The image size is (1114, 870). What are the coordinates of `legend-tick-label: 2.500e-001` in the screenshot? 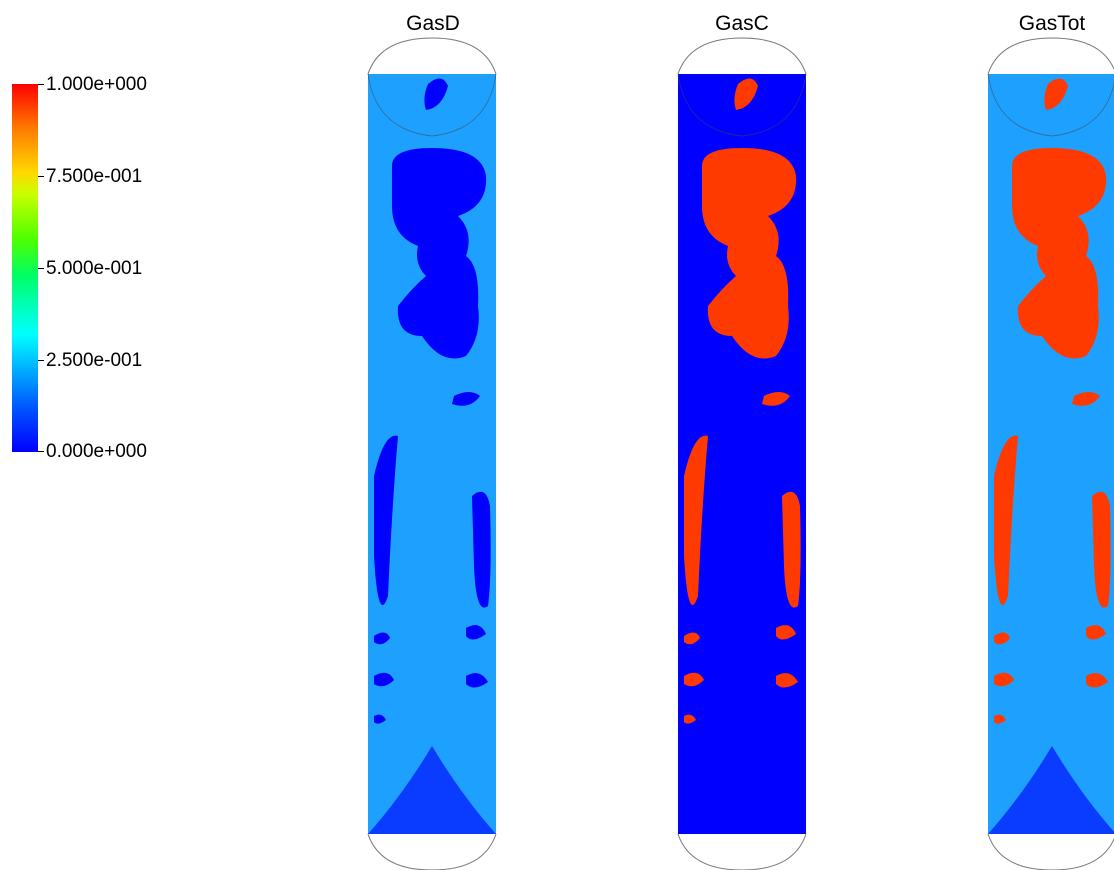 It's located at (94, 360).